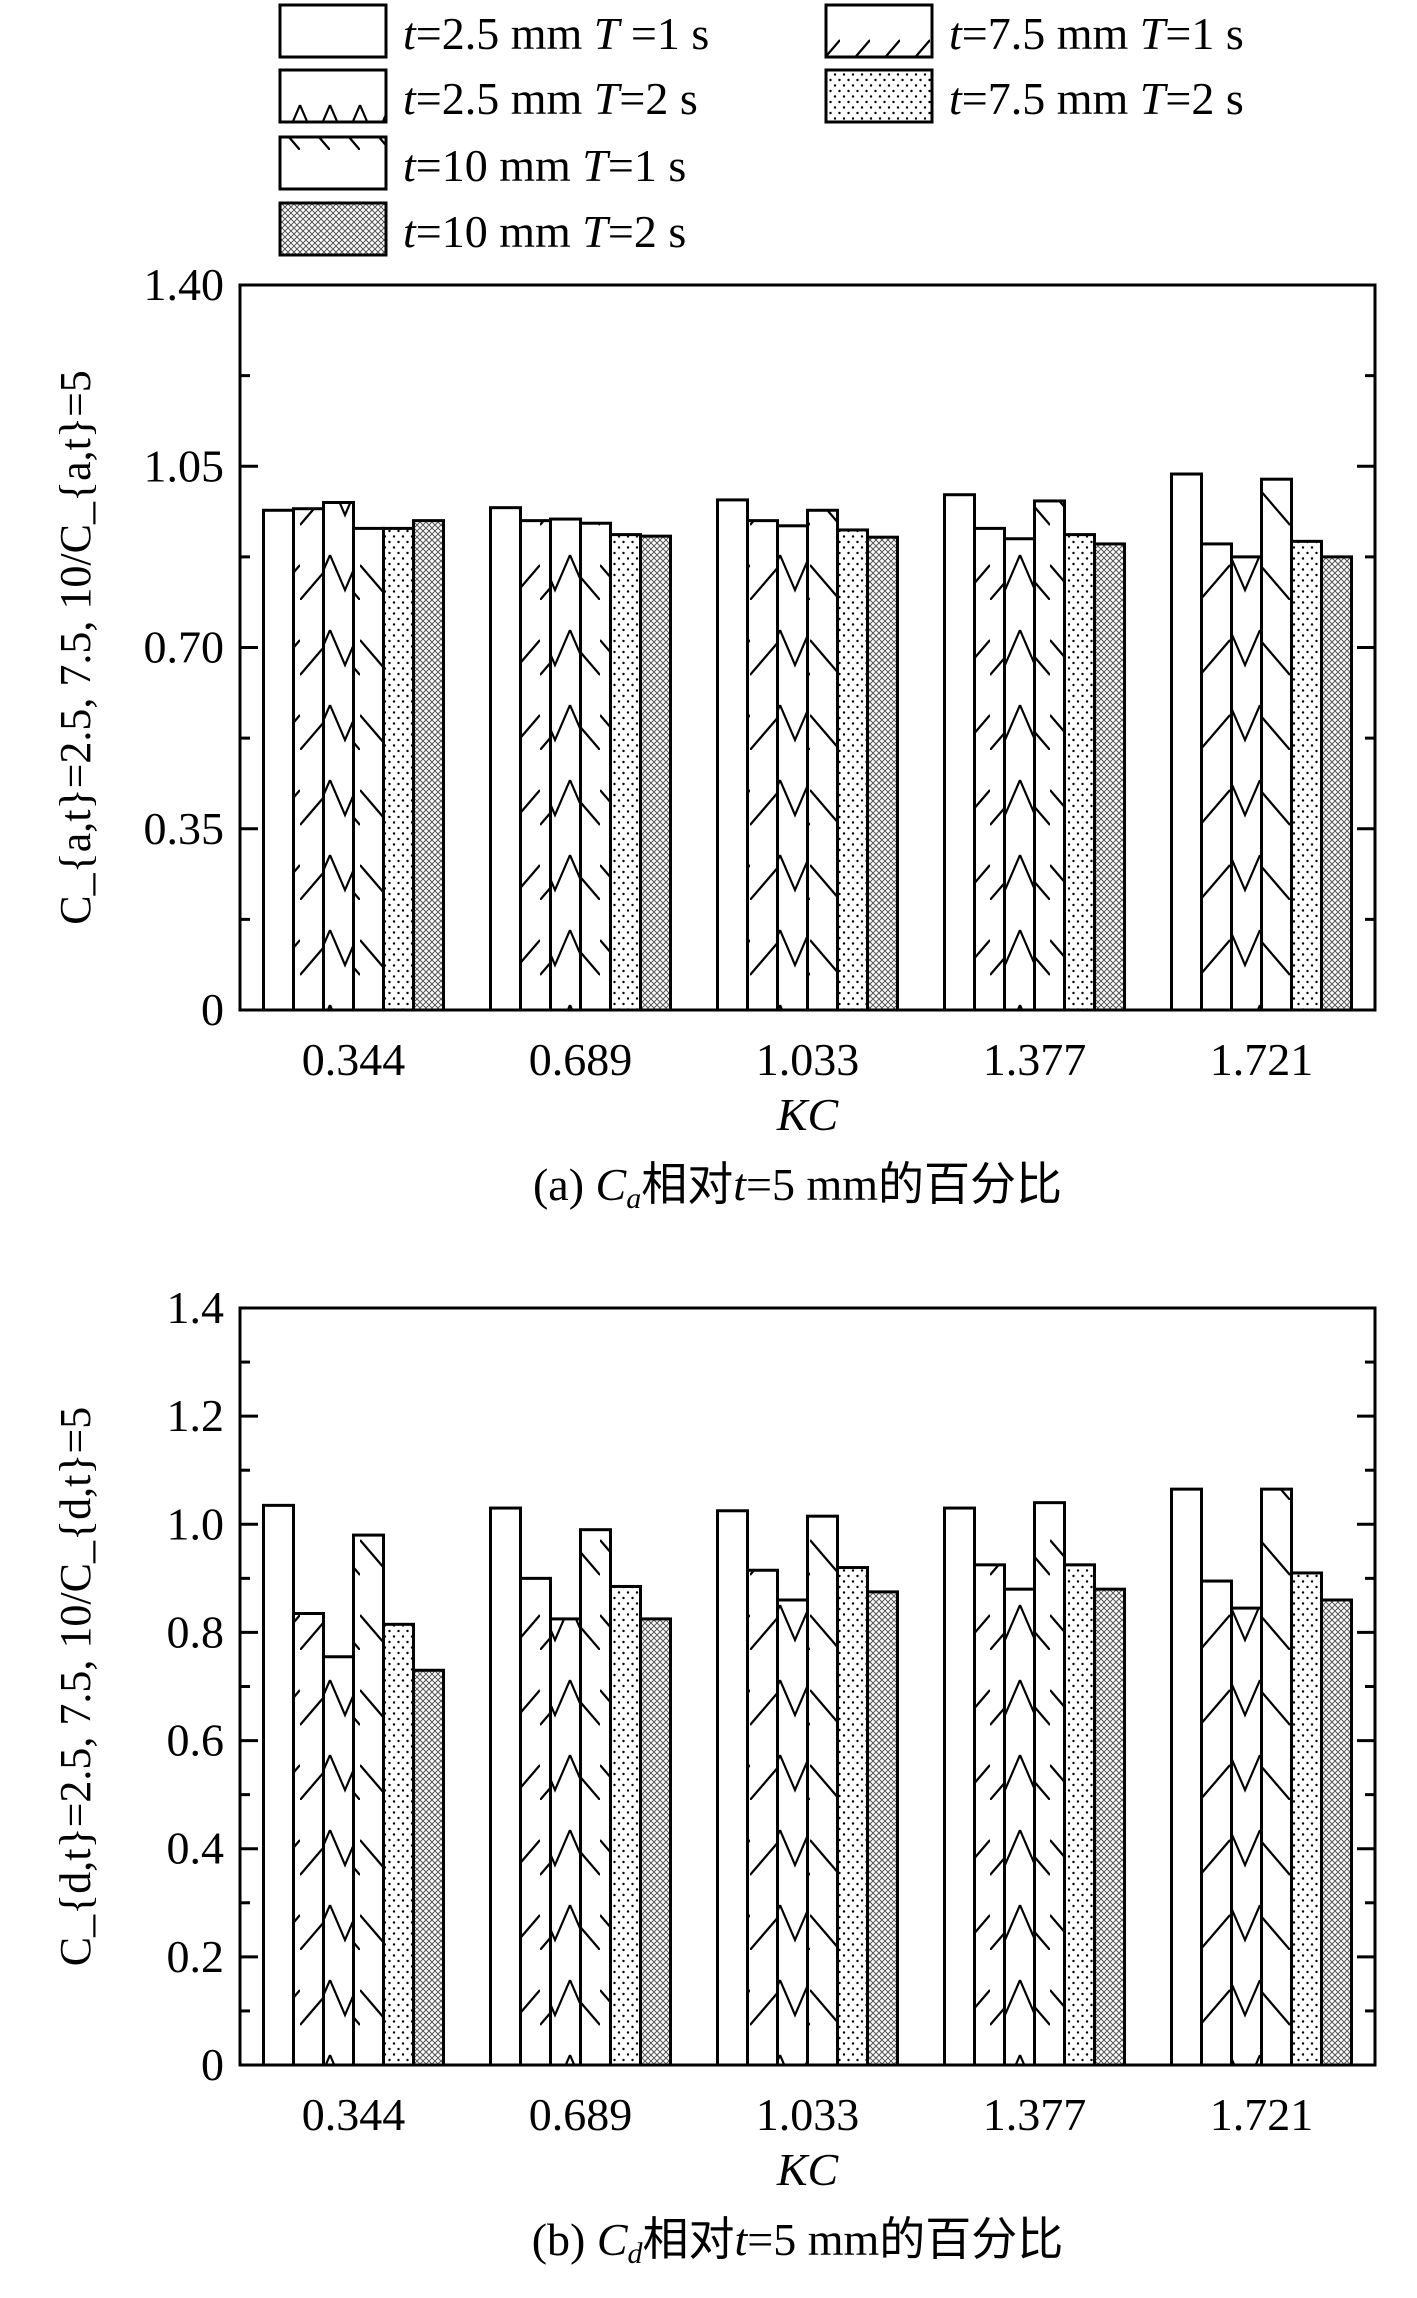 This screenshot has width=1417, height=2298. I want to click on y-tick-label: 1.40, so click(184, 284).